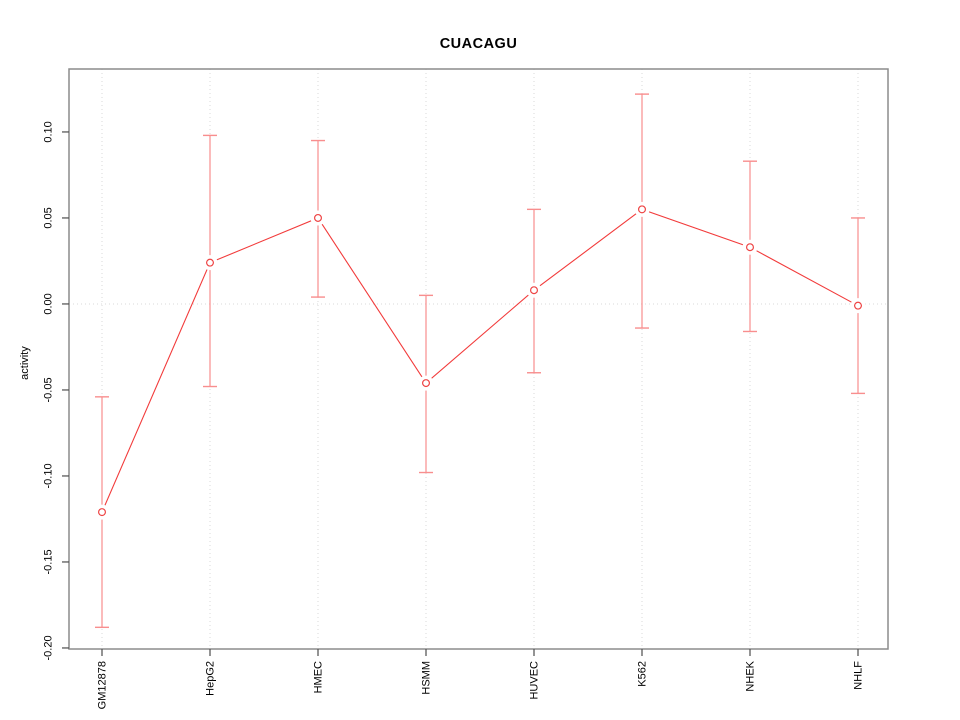 This screenshot has height=720, width=960. Describe the element at coordinates (210, 262) in the screenshot. I see `data-point-HepG2` at that location.